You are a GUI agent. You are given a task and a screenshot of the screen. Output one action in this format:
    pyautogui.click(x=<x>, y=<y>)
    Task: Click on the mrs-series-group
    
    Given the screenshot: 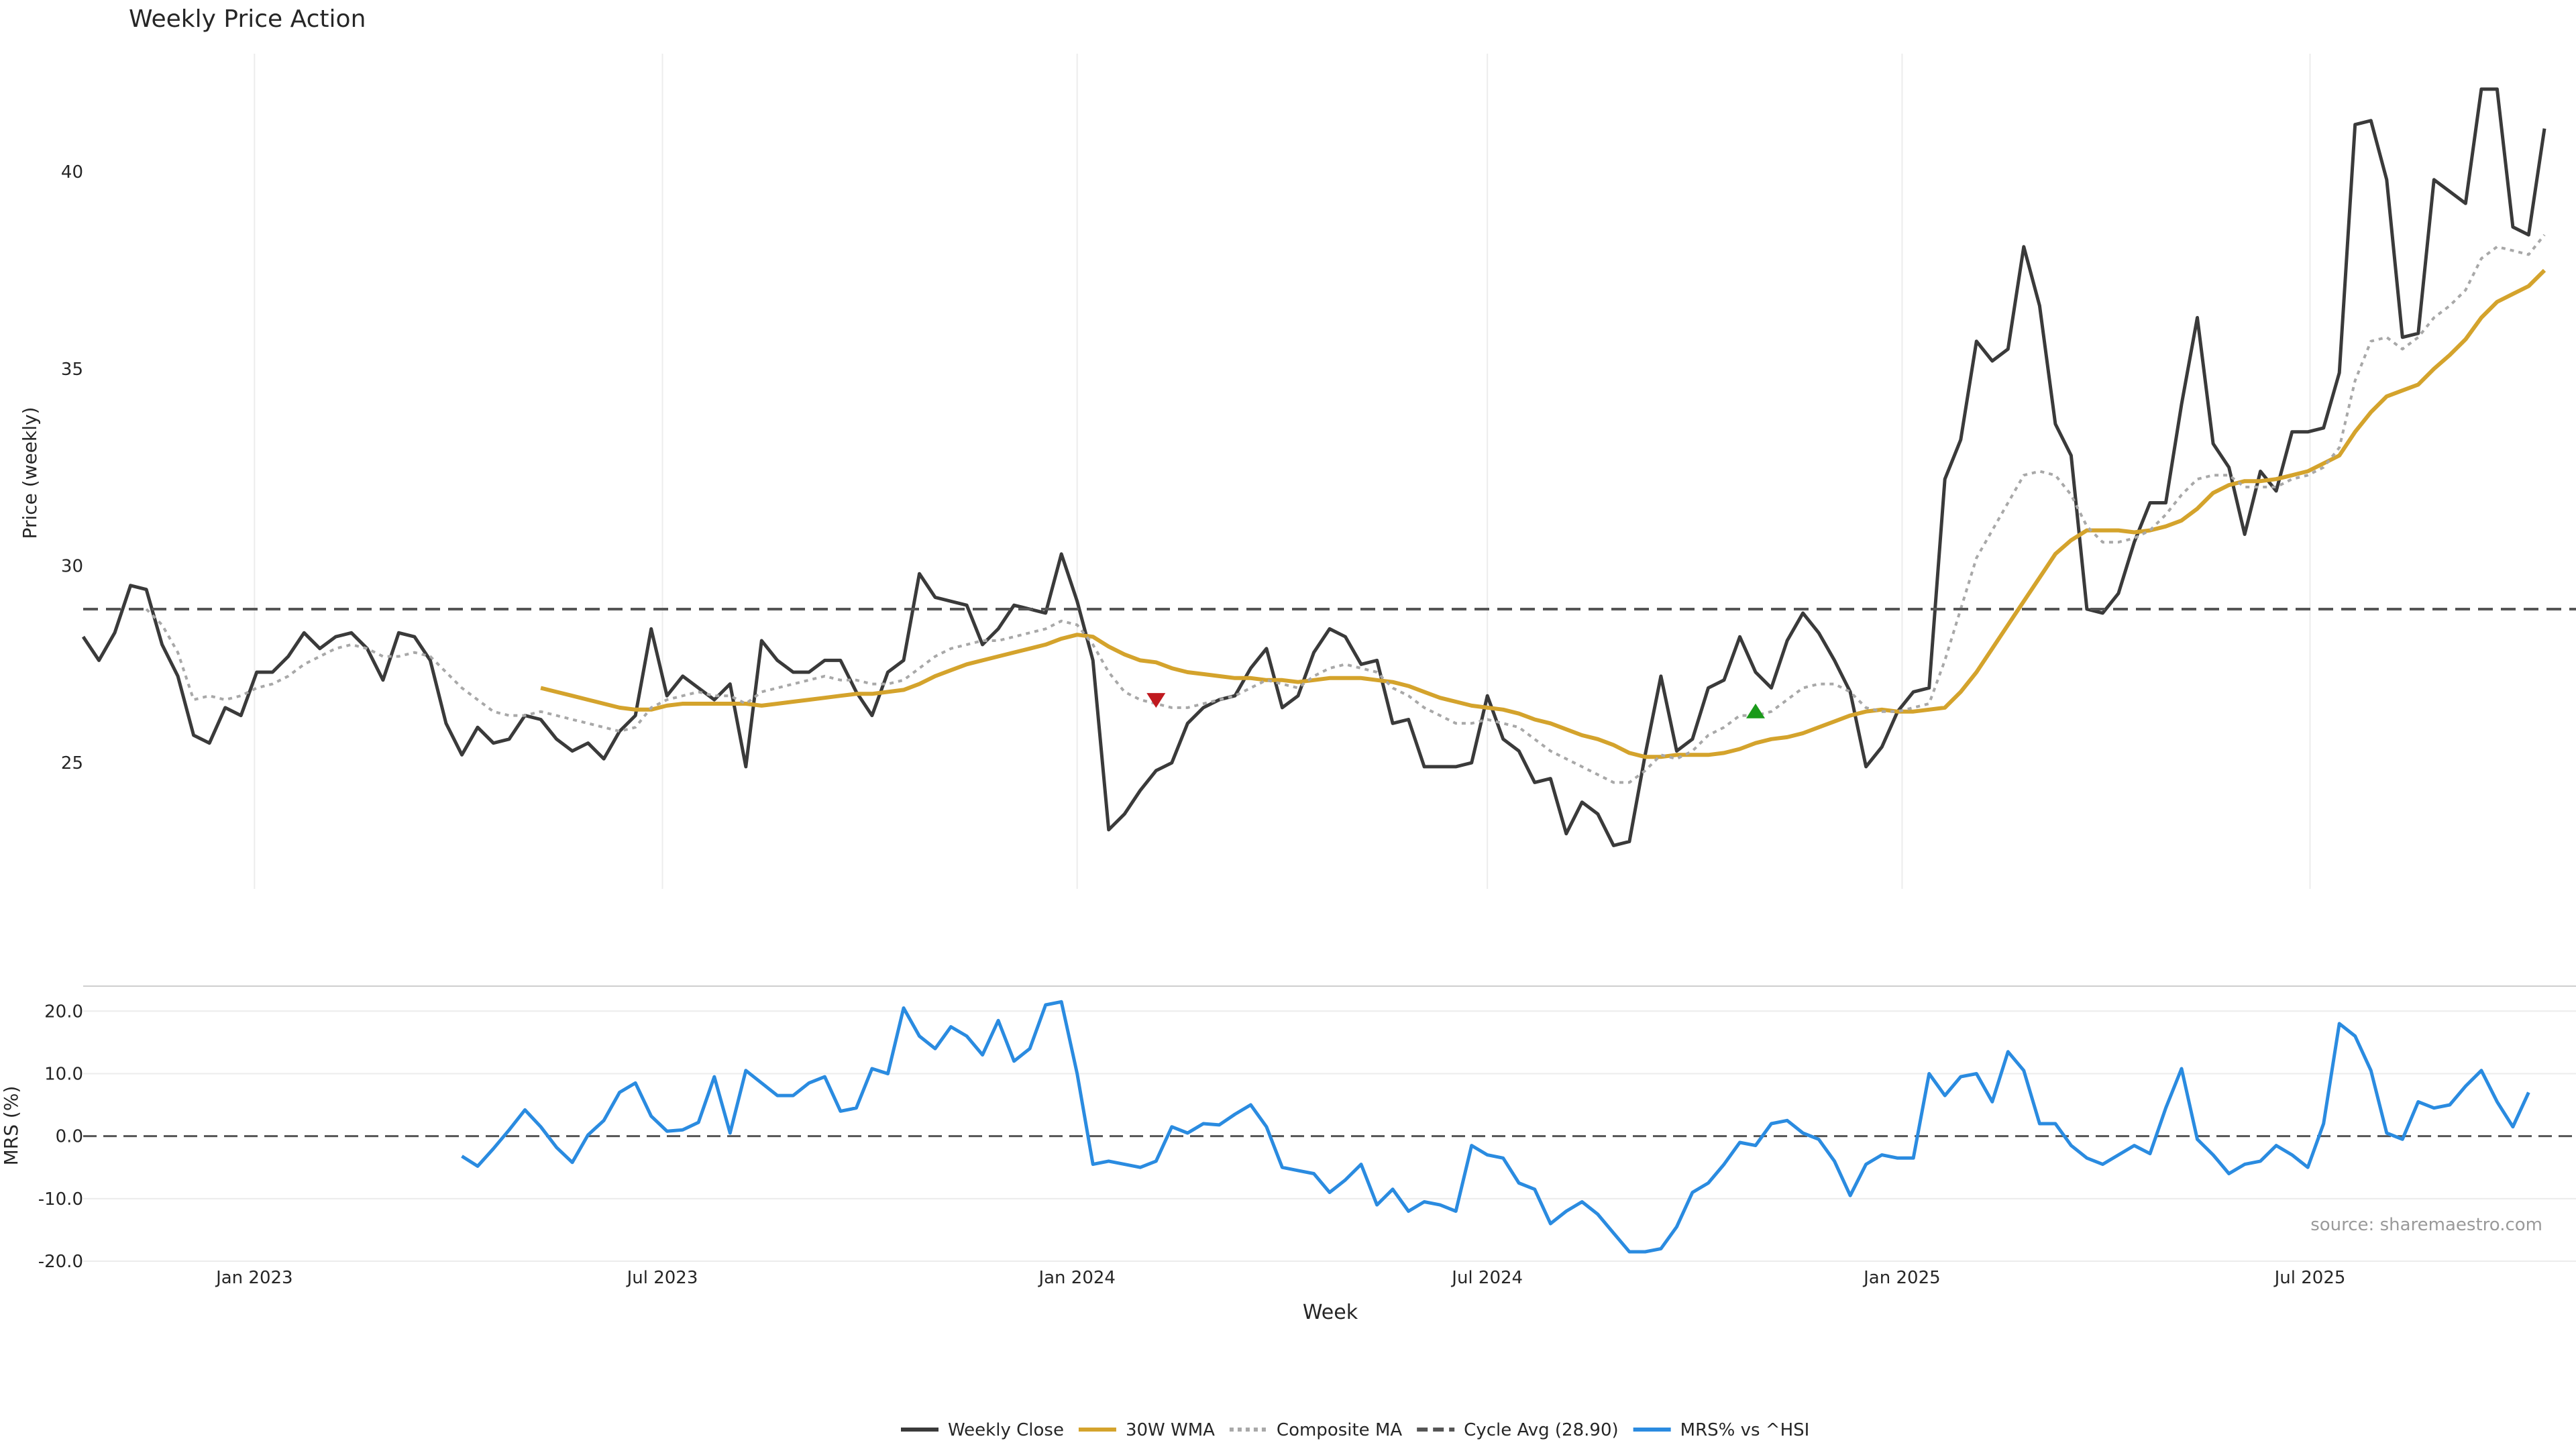 What is the action you would take?
    pyautogui.click(x=1495, y=1127)
    